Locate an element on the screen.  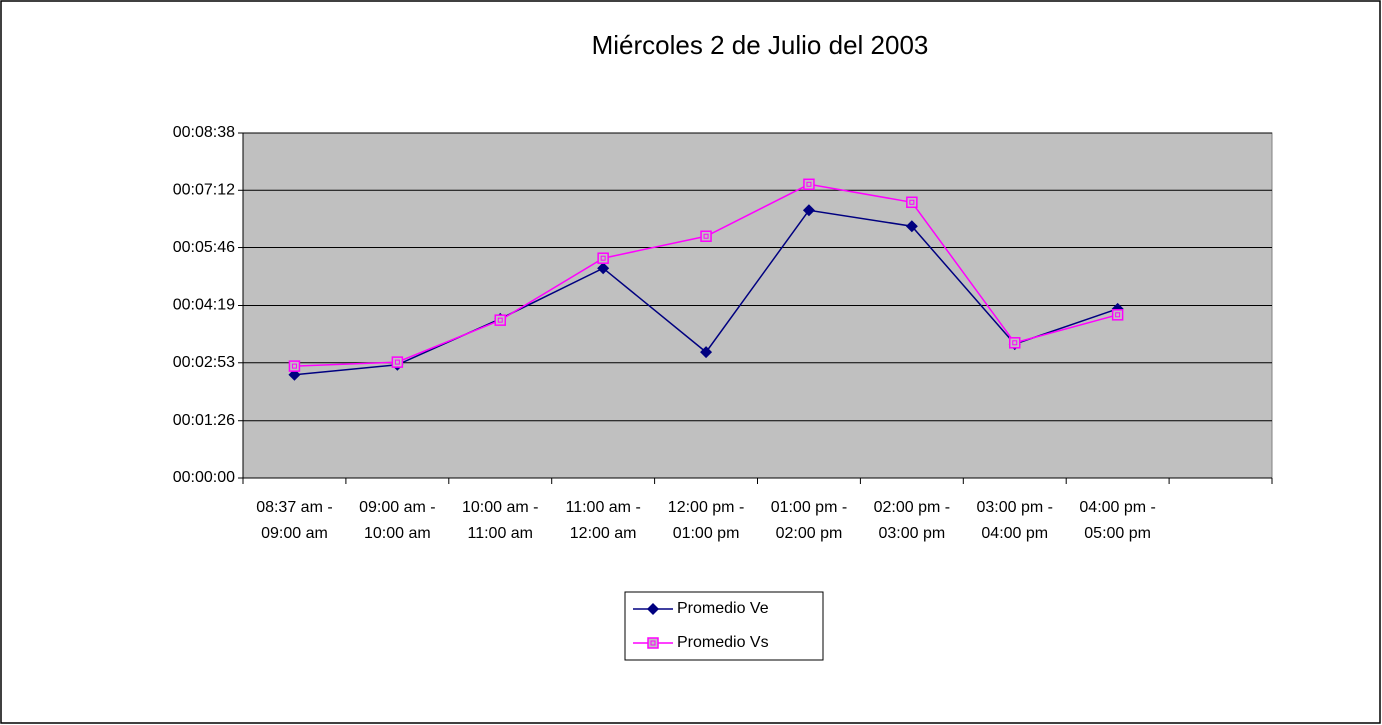
y-tick-label: 00:01:26 is located at coordinates (204, 420).